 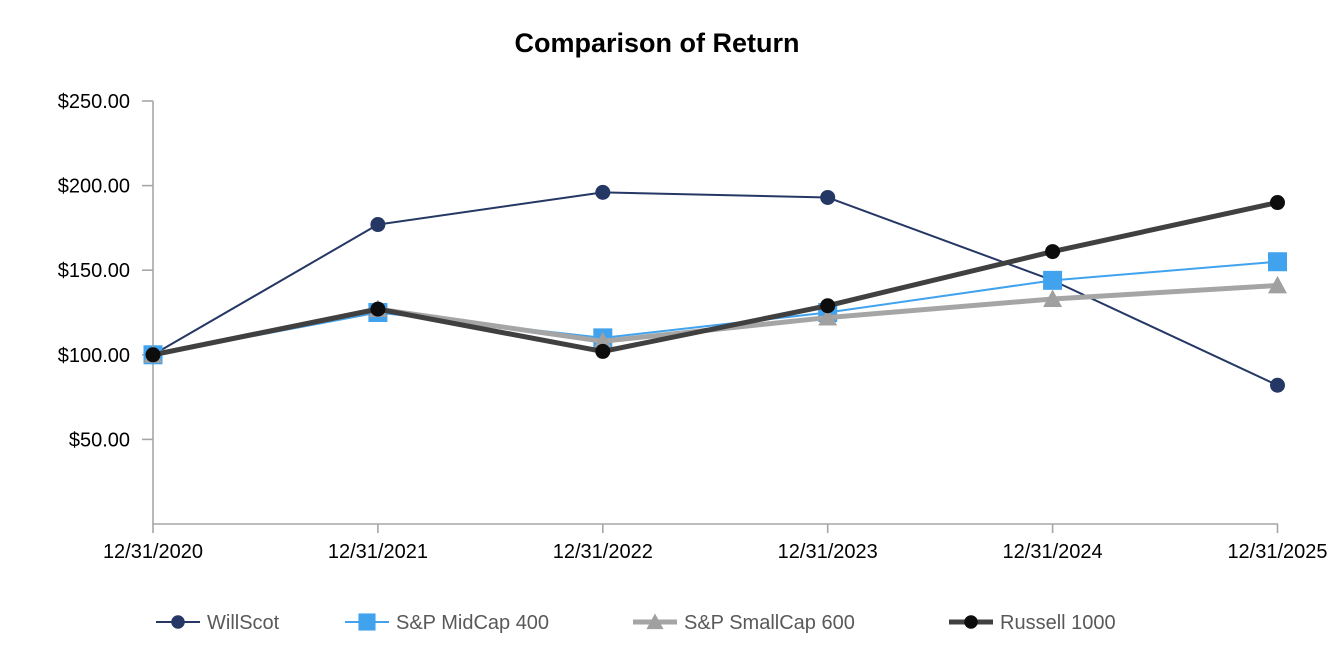 I want to click on x-axis-tick-label: 12/31/2023, so click(x=828, y=552).